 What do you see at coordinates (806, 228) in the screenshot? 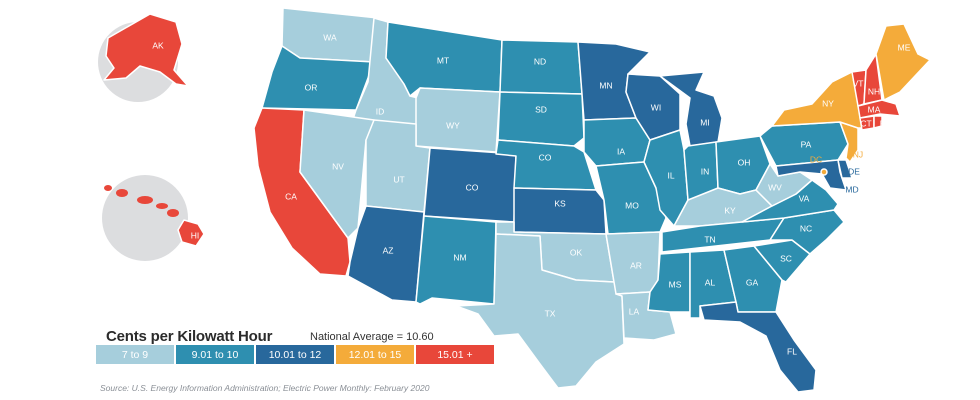
I see `label-nc: NC` at bounding box center [806, 228].